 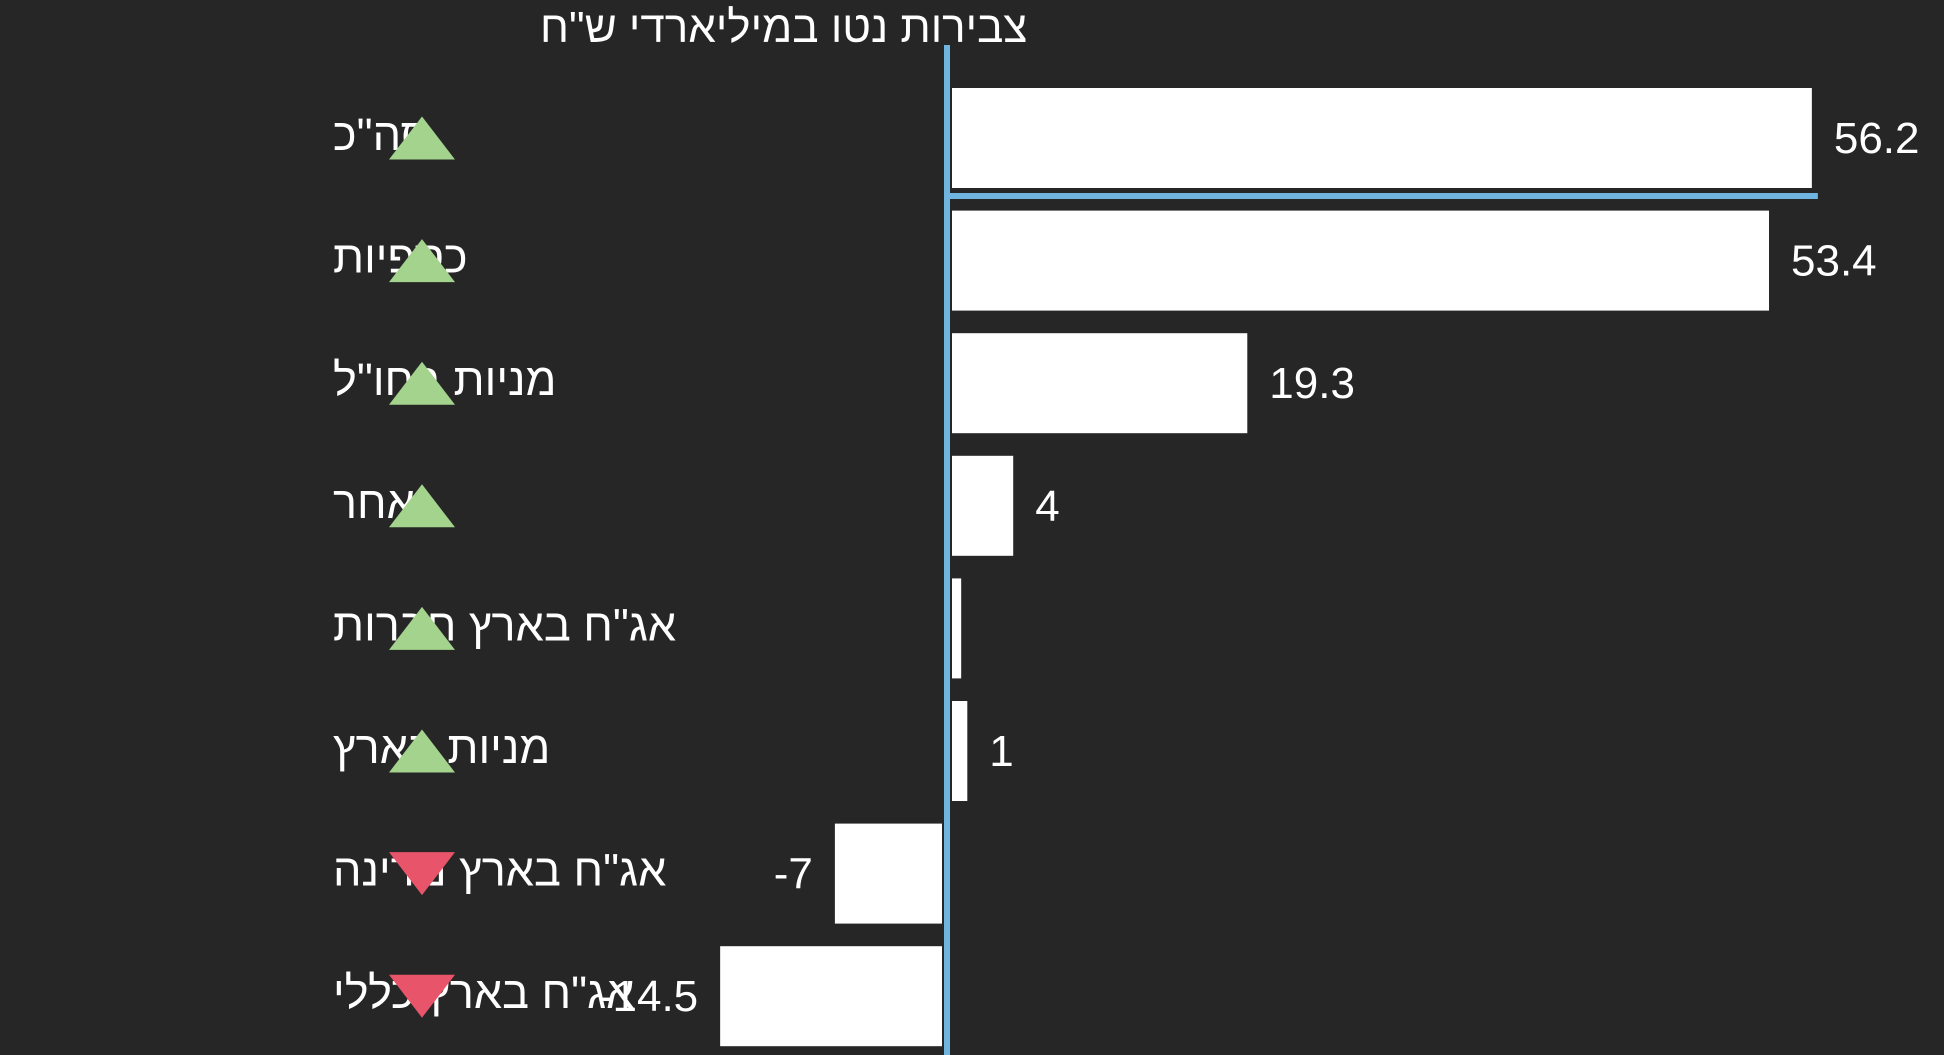 I want to click on bar-row: אג"ח בארץ מדינה -7, so click(x=637, y=873).